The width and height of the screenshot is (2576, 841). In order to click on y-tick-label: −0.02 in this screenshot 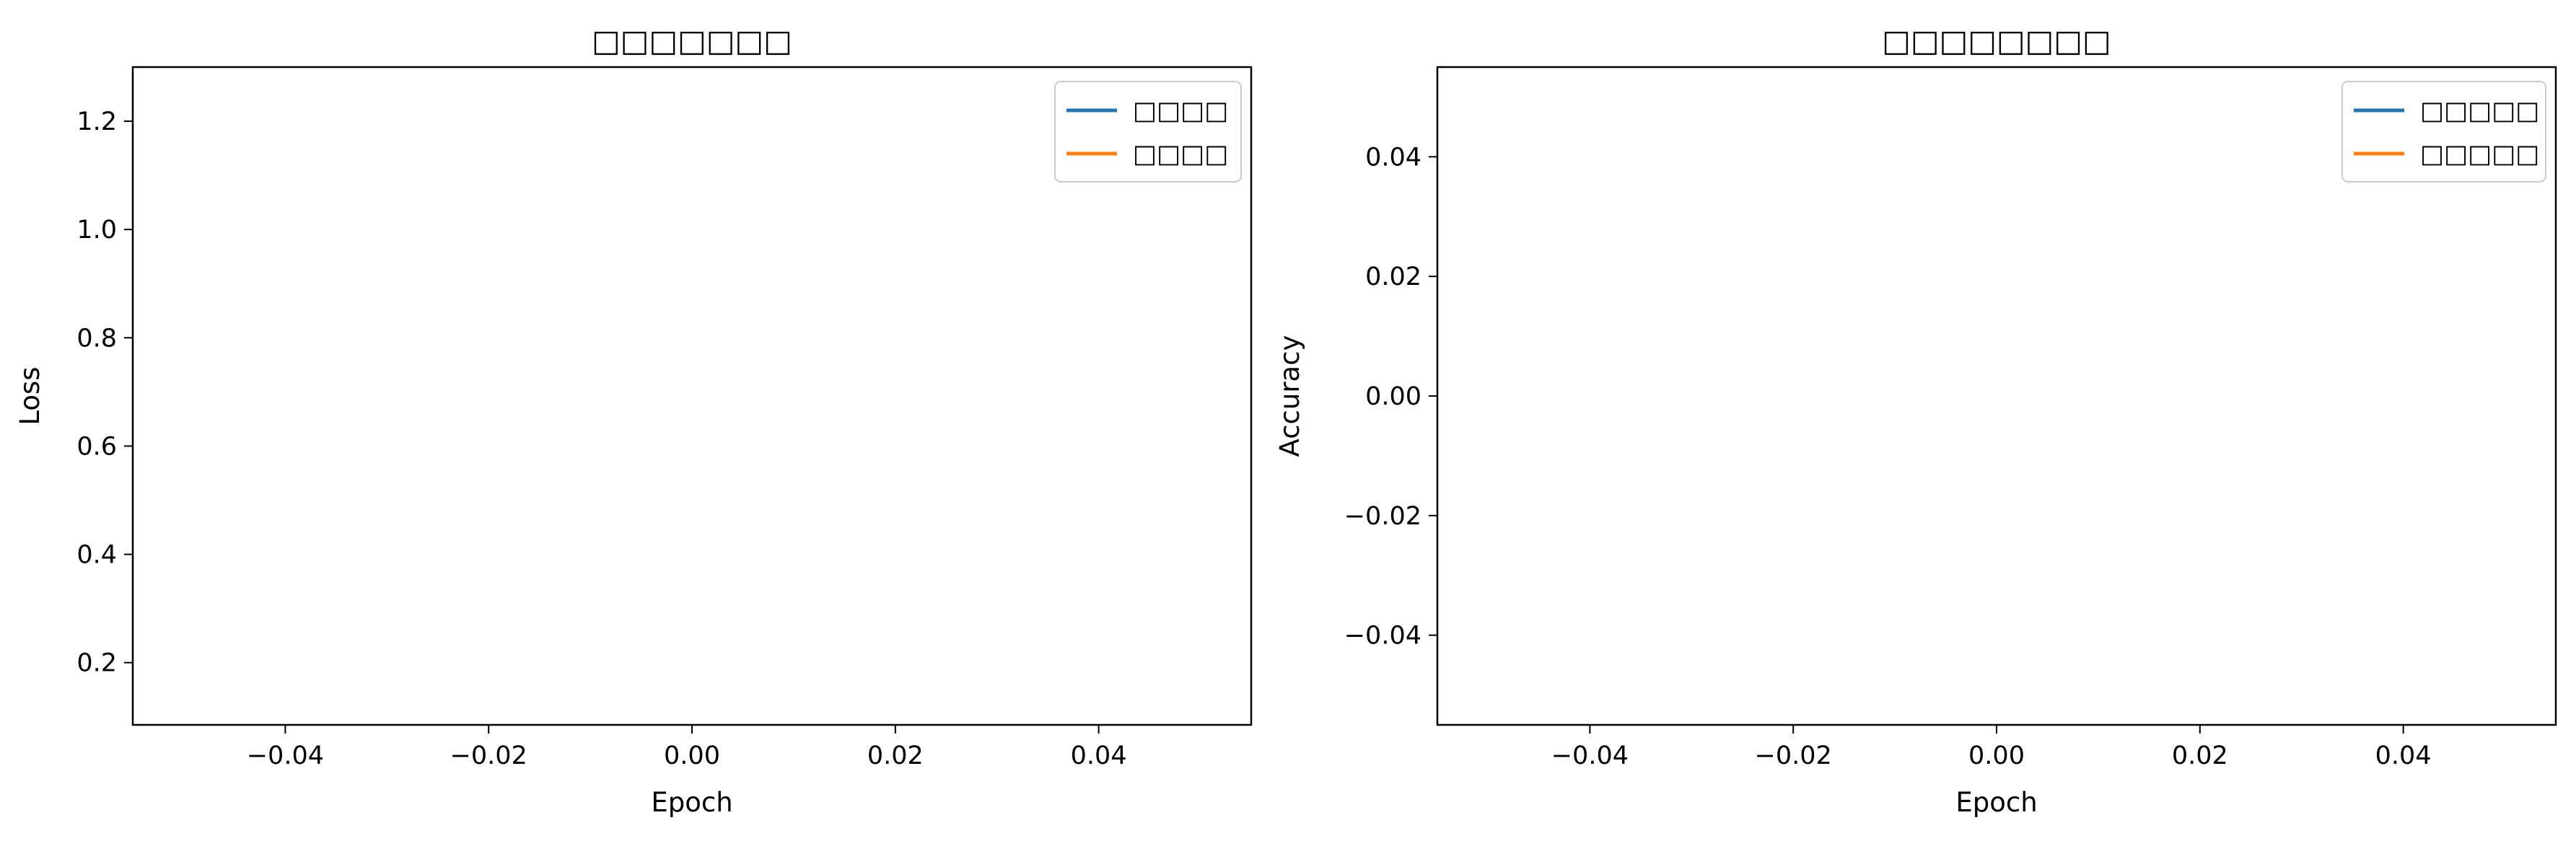, I will do `click(1382, 516)`.